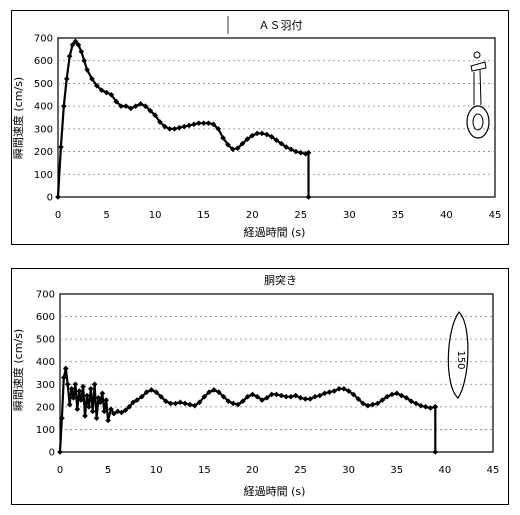 The height and width of the screenshot is (515, 520). I want to click on y-tick-label: 0, so click(50, 198).